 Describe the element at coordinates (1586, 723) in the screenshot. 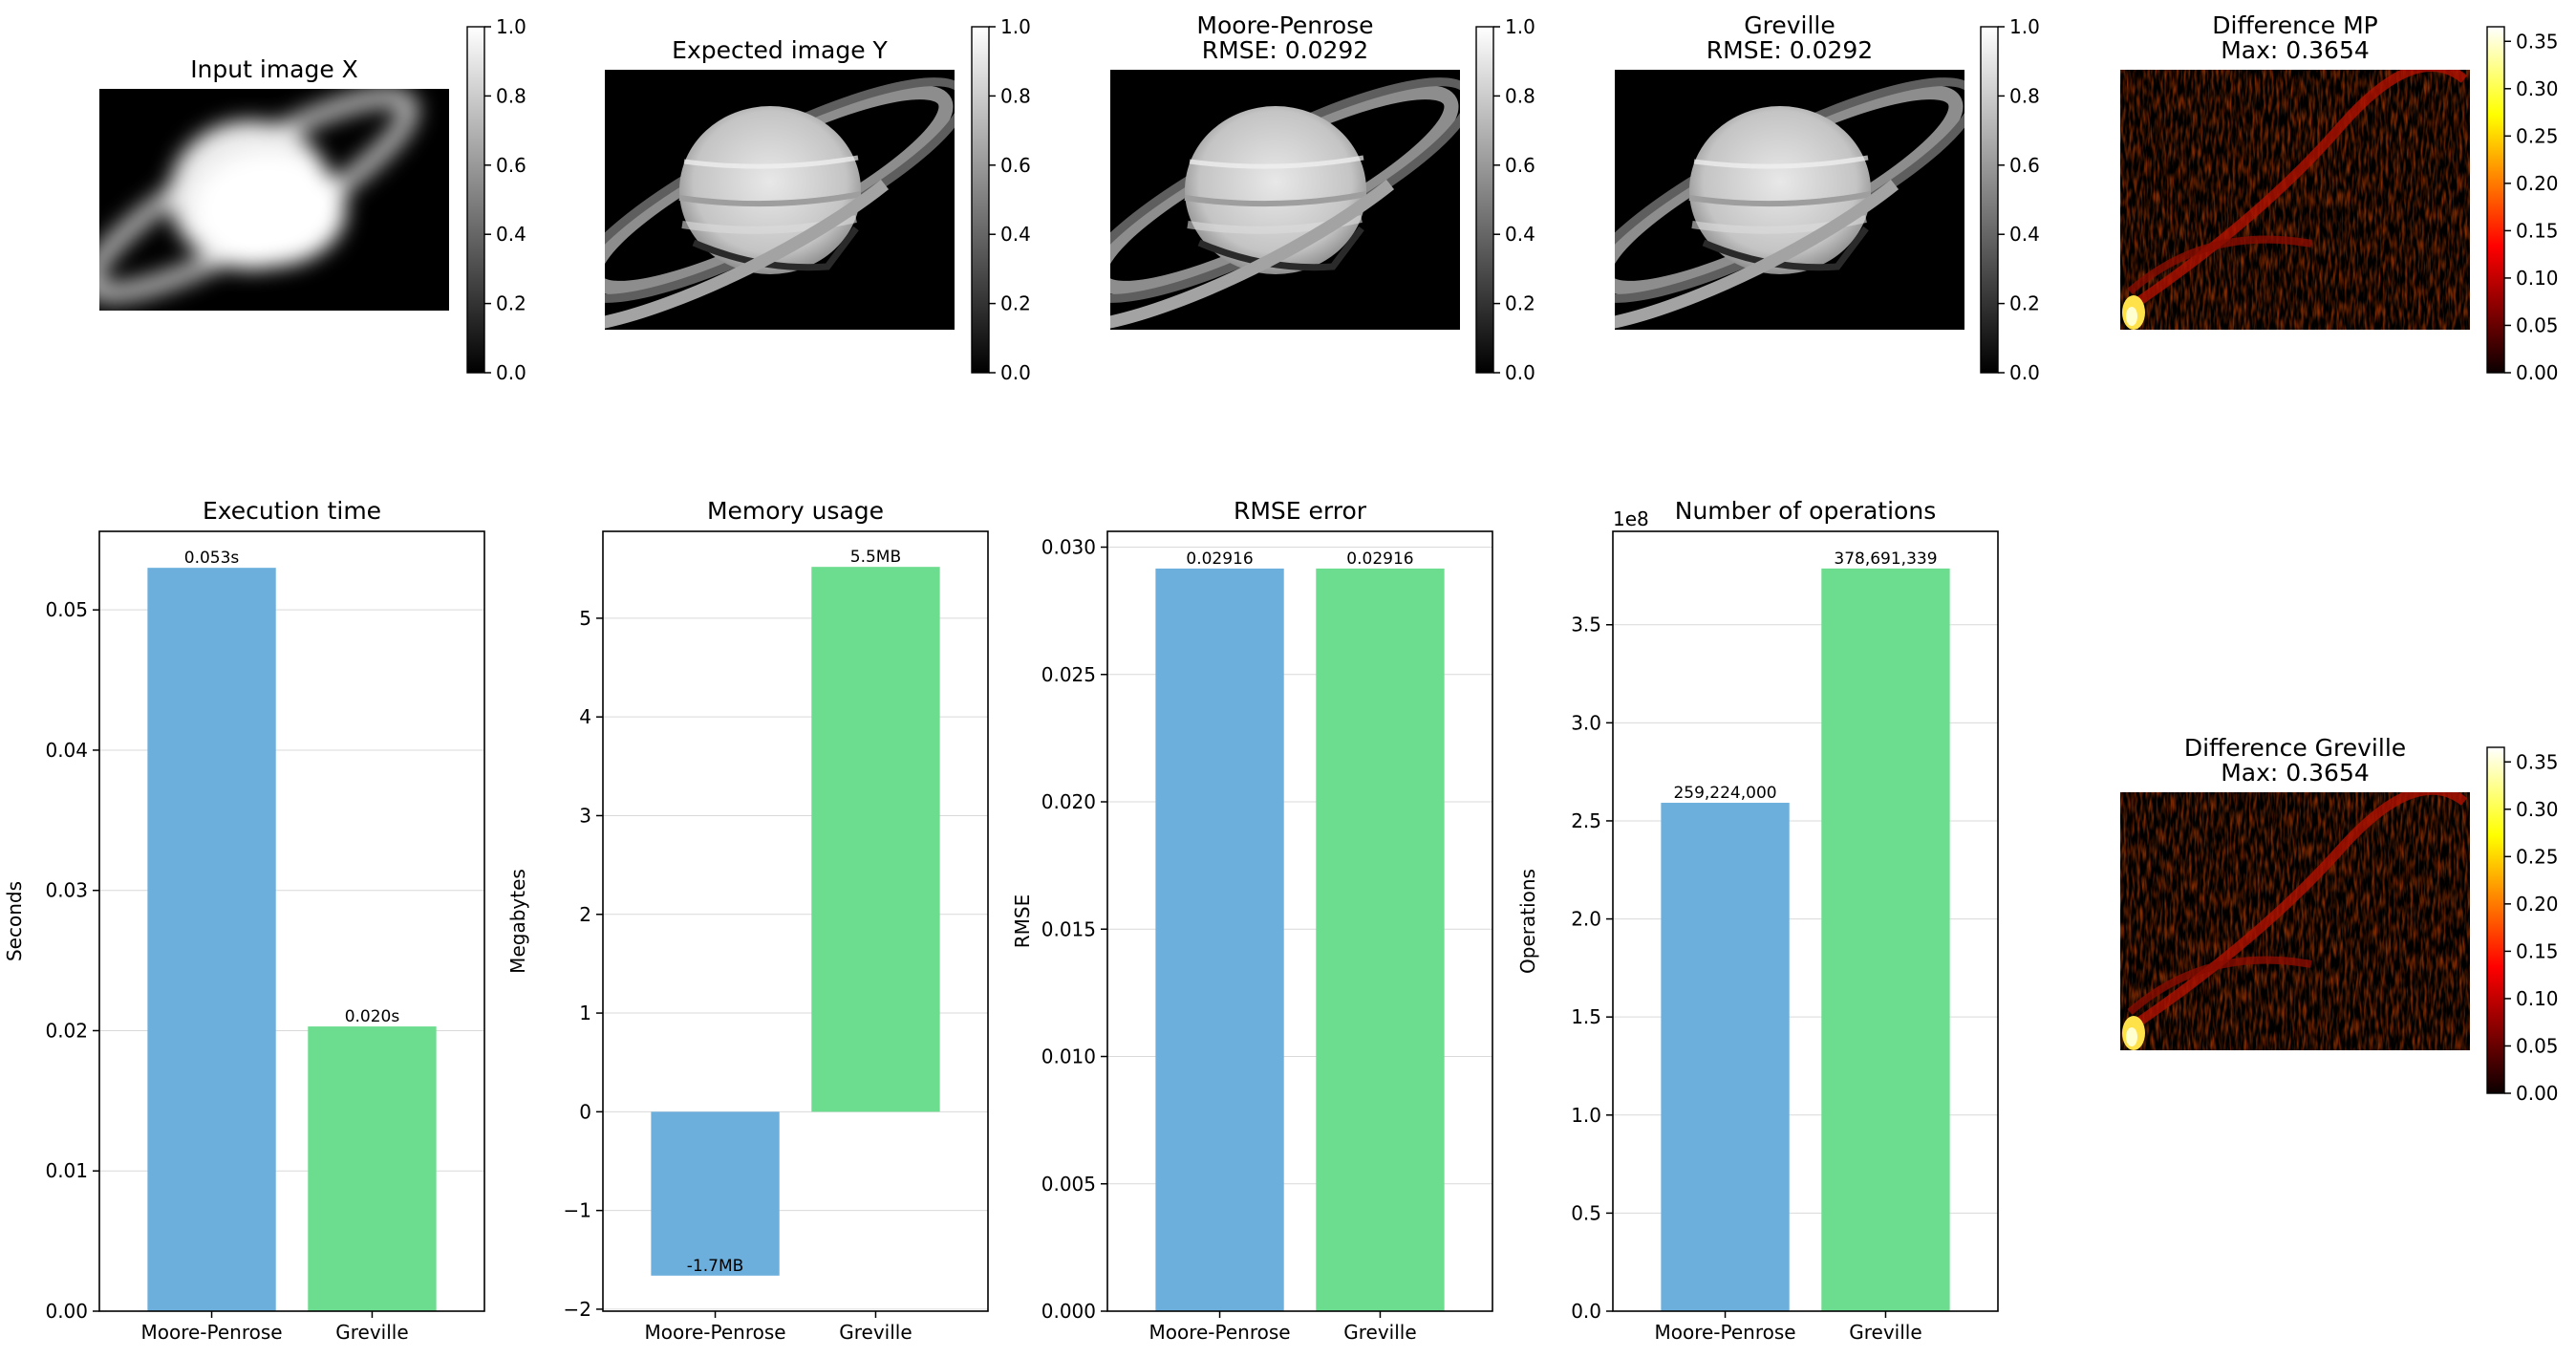

I see `y-tick-label: 3.0` at that location.